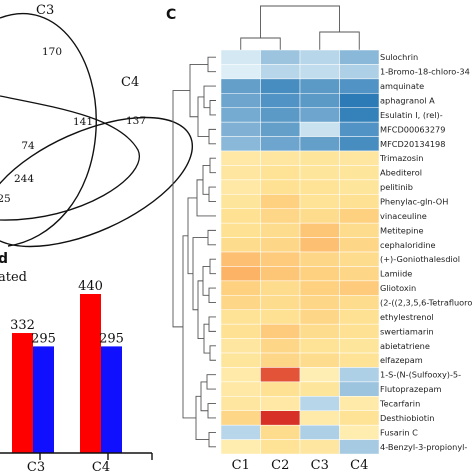 This screenshot has width=474, height=474. I want to click on heatmap-column-label: C1, so click(241, 465).